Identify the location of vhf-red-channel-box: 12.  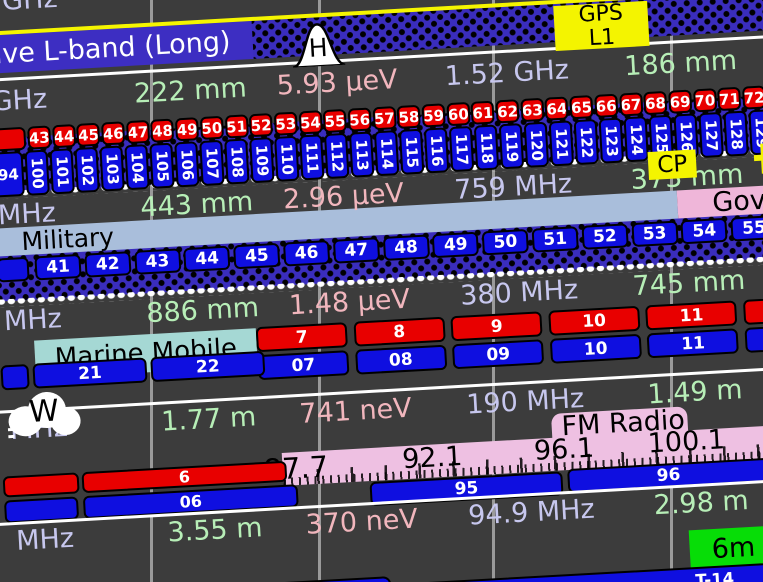
(752, 309).